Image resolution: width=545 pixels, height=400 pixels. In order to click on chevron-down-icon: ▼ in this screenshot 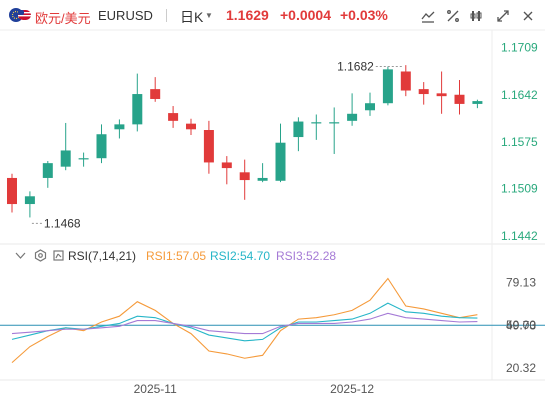, I will do `click(209, 15)`.